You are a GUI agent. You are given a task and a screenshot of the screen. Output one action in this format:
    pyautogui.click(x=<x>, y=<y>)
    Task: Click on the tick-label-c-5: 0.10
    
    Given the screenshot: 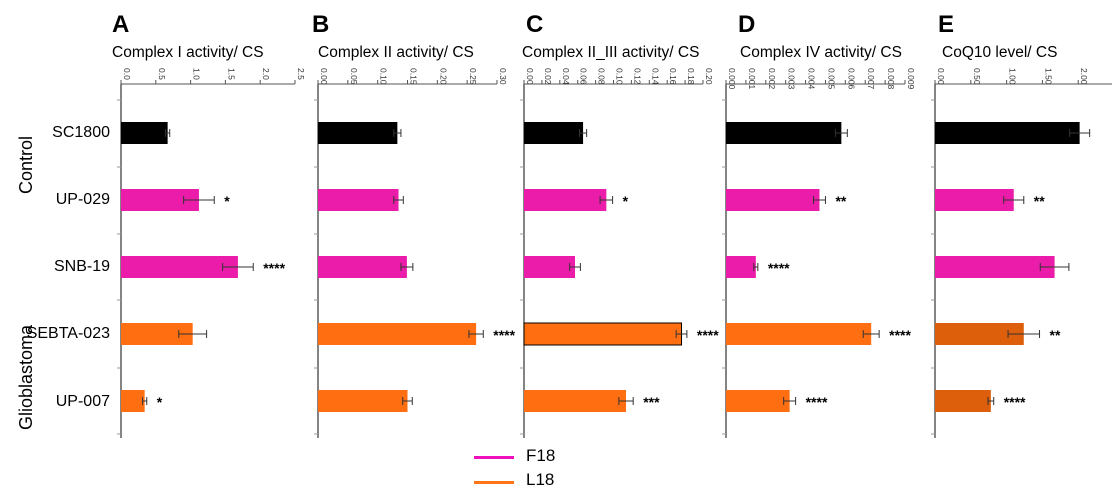 What is the action you would take?
    pyautogui.click(x=620, y=76)
    